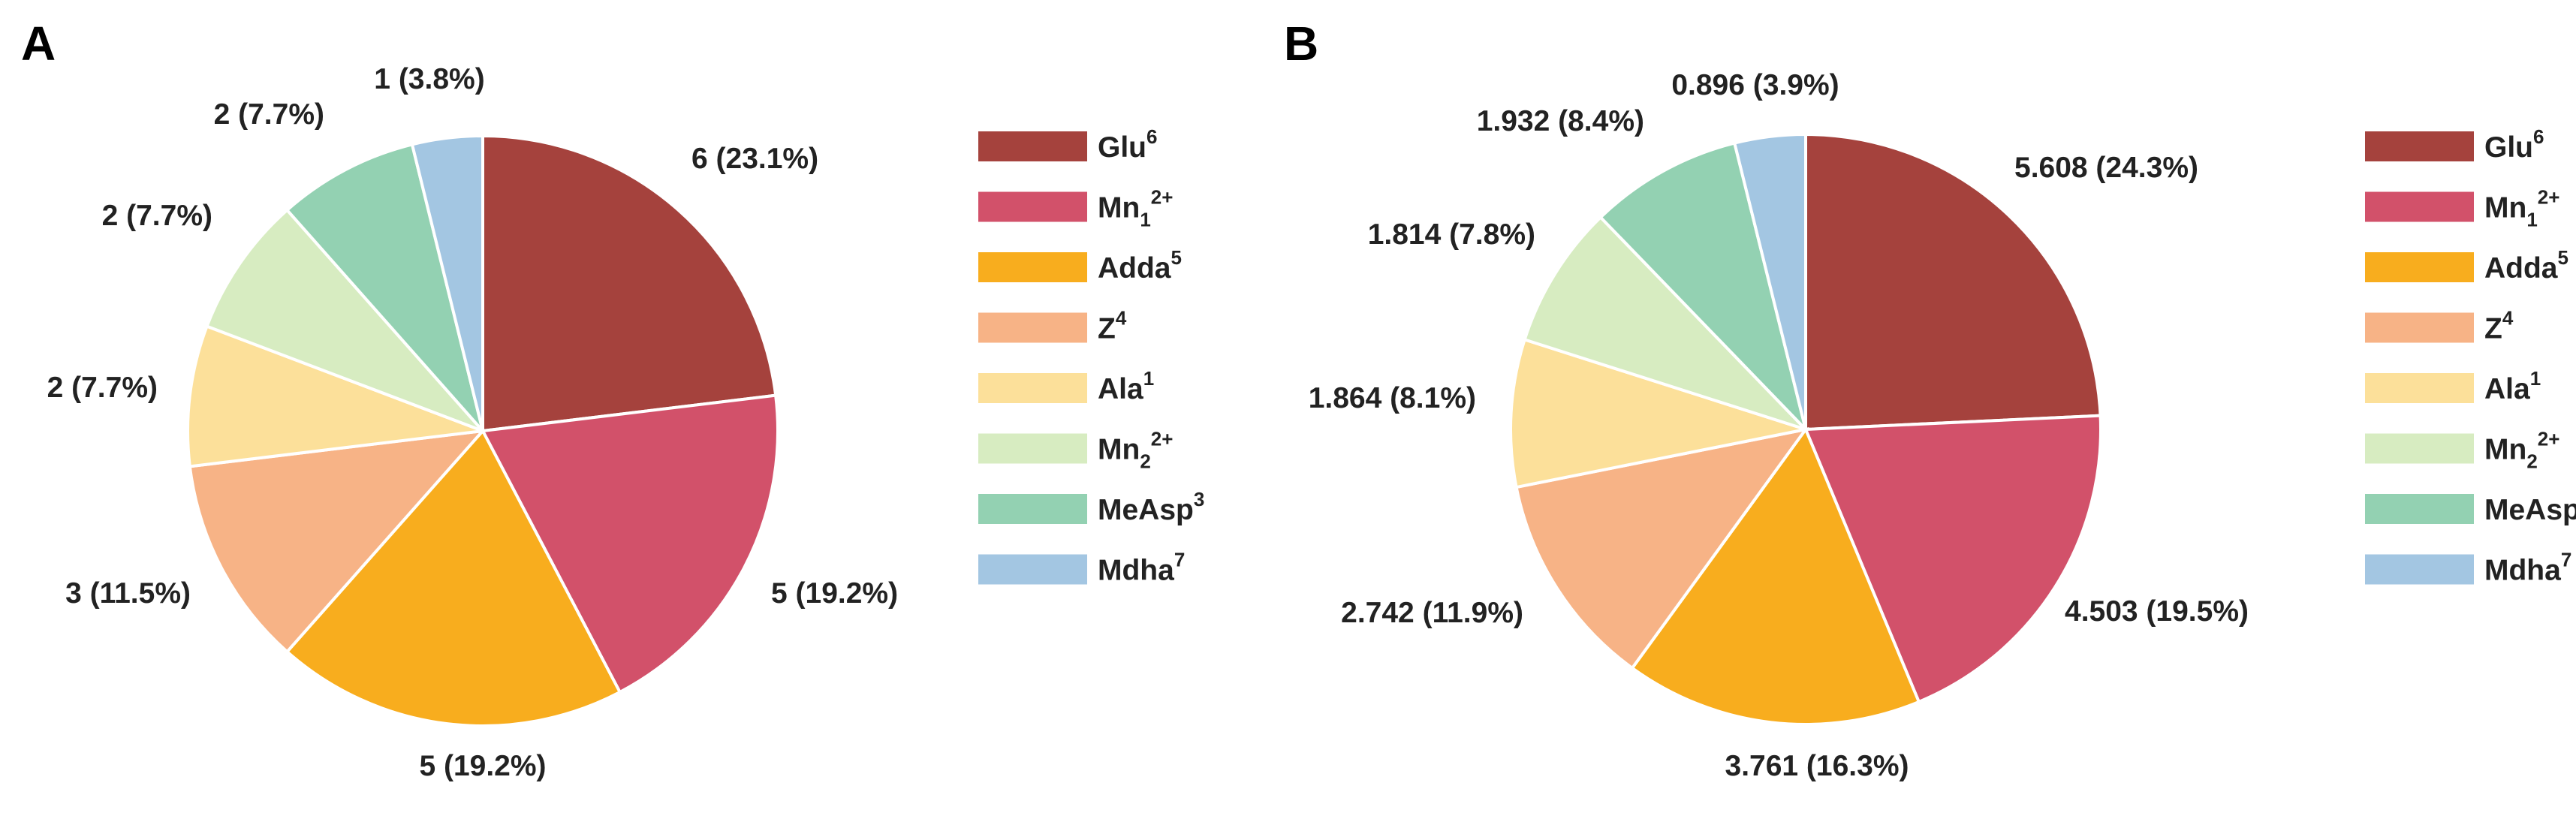 The image size is (2576, 816). I want to click on data-label-mn1: 5 (19.2%), so click(834, 593).